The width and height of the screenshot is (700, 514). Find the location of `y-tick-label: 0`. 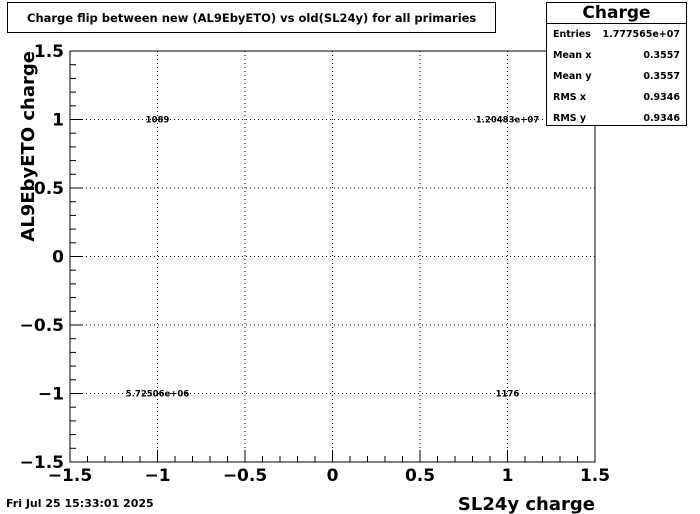

y-tick-label: 0 is located at coordinates (58, 258).